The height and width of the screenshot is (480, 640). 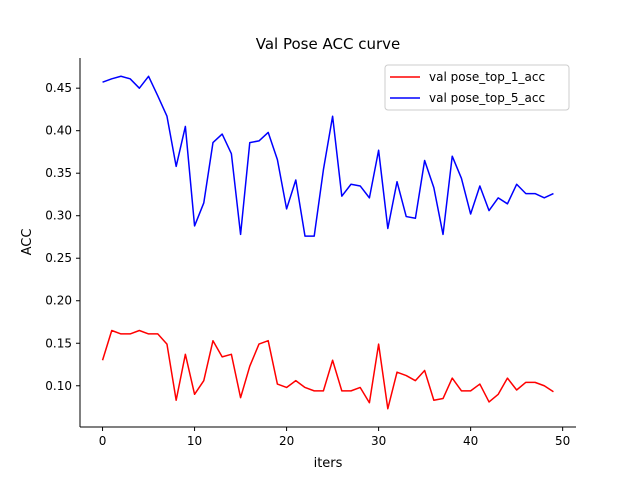 What do you see at coordinates (378, 441) in the screenshot?
I see `x-tick-label: 30` at bounding box center [378, 441].